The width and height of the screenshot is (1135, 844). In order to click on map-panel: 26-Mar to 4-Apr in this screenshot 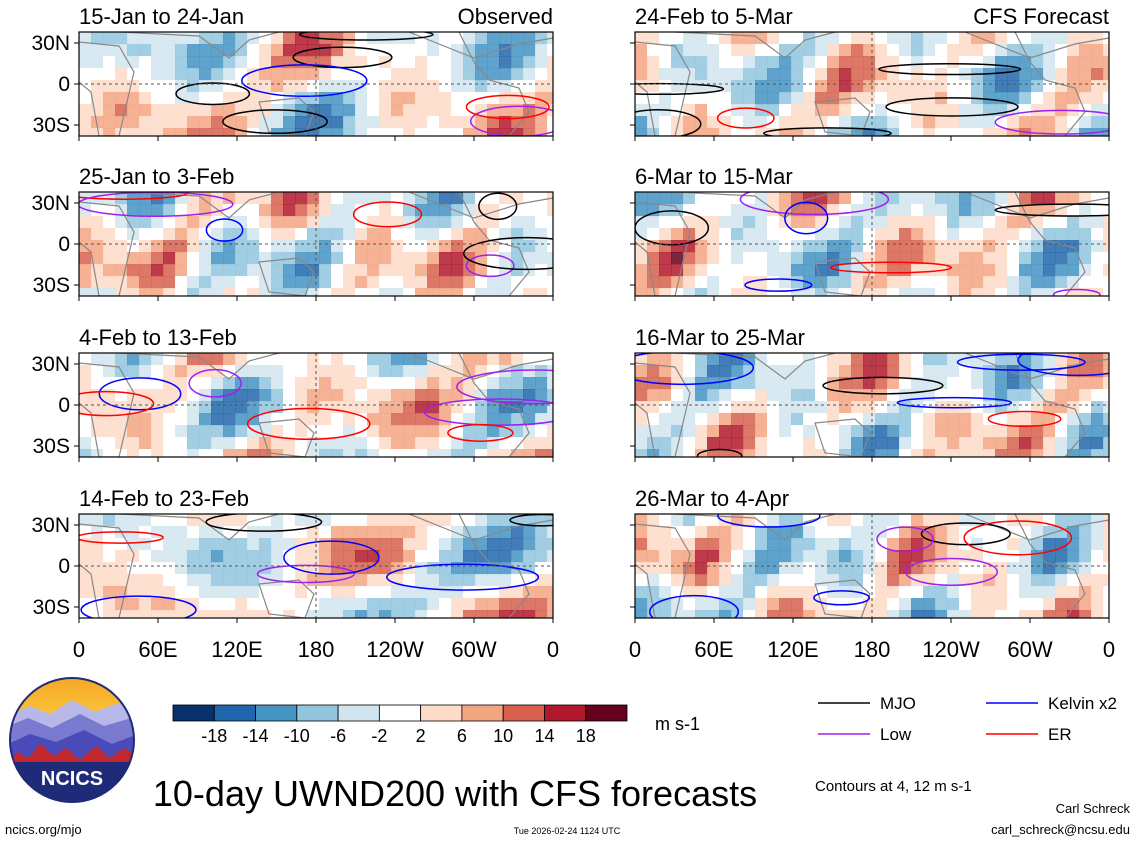, I will do `click(870, 554)`.